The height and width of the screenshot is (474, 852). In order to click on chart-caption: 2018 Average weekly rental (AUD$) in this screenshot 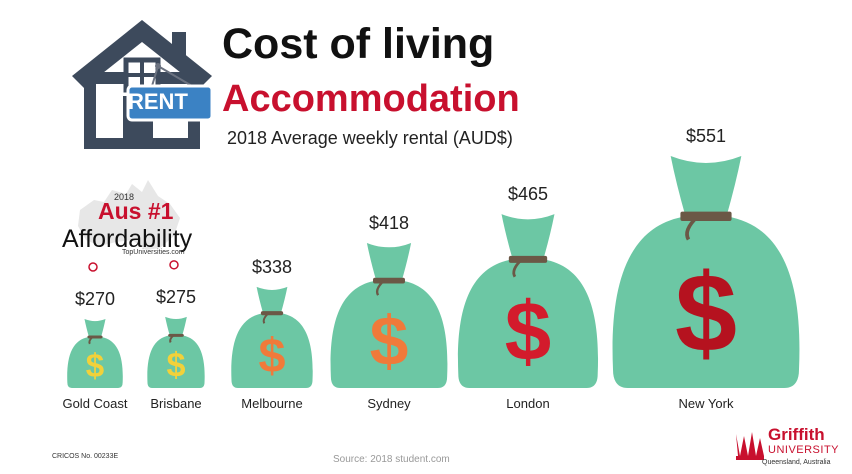, I will do `click(370, 138)`.